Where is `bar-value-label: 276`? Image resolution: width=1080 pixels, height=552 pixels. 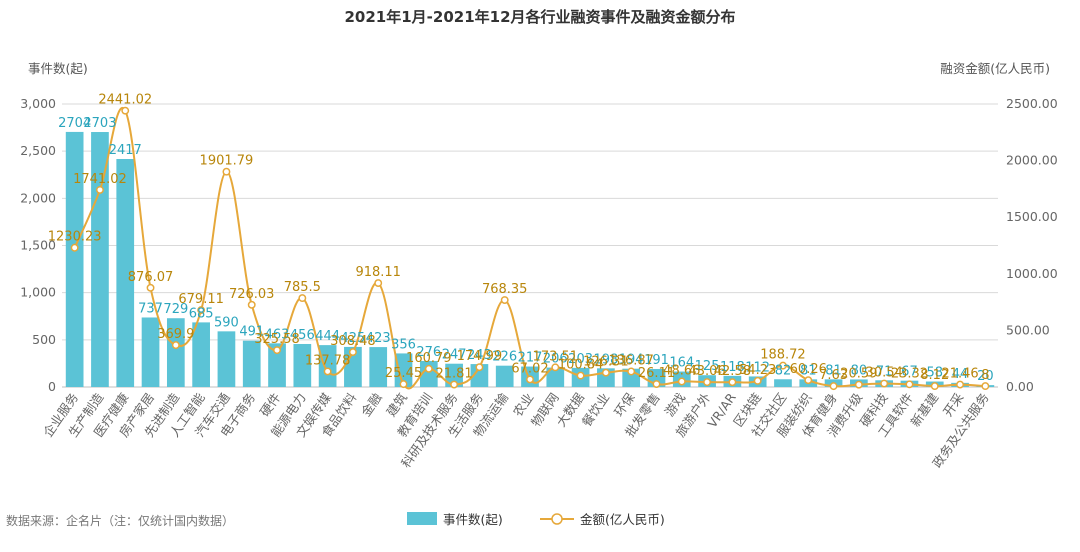
bar-value-label: 276 is located at coordinates (428, 352).